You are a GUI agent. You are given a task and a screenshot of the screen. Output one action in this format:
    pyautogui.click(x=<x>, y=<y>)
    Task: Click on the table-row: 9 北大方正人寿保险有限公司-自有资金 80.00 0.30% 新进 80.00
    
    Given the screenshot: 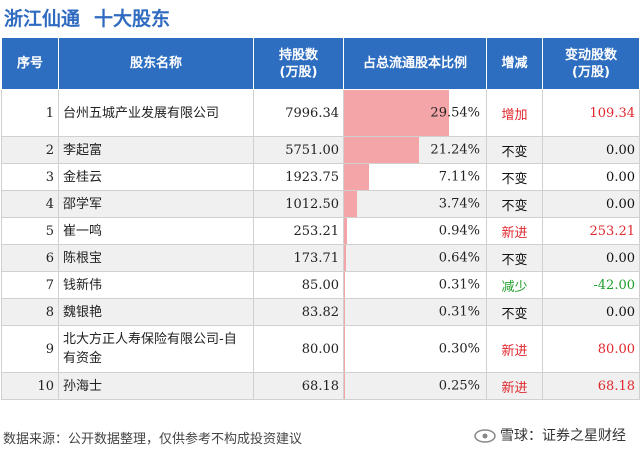 What is the action you would take?
    pyautogui.click(x=320, y=349)
    